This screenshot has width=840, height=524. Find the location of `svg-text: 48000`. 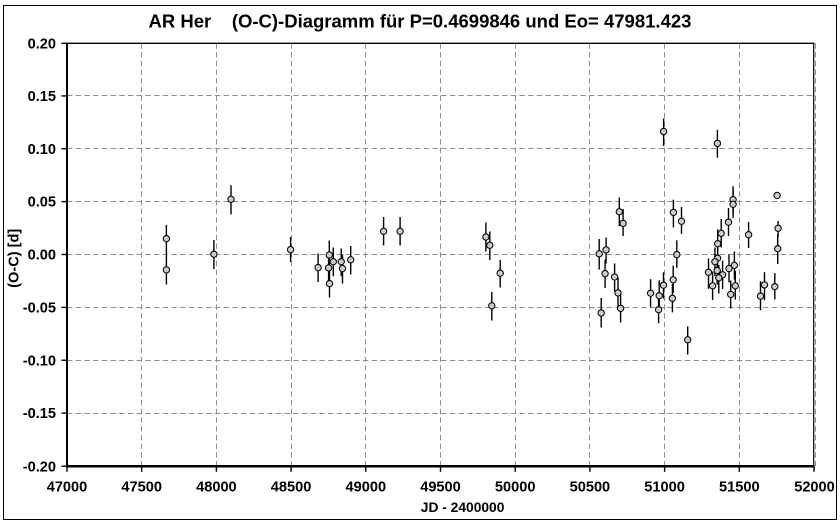

svg-text: 48000 is located at coordinates (216, 488).